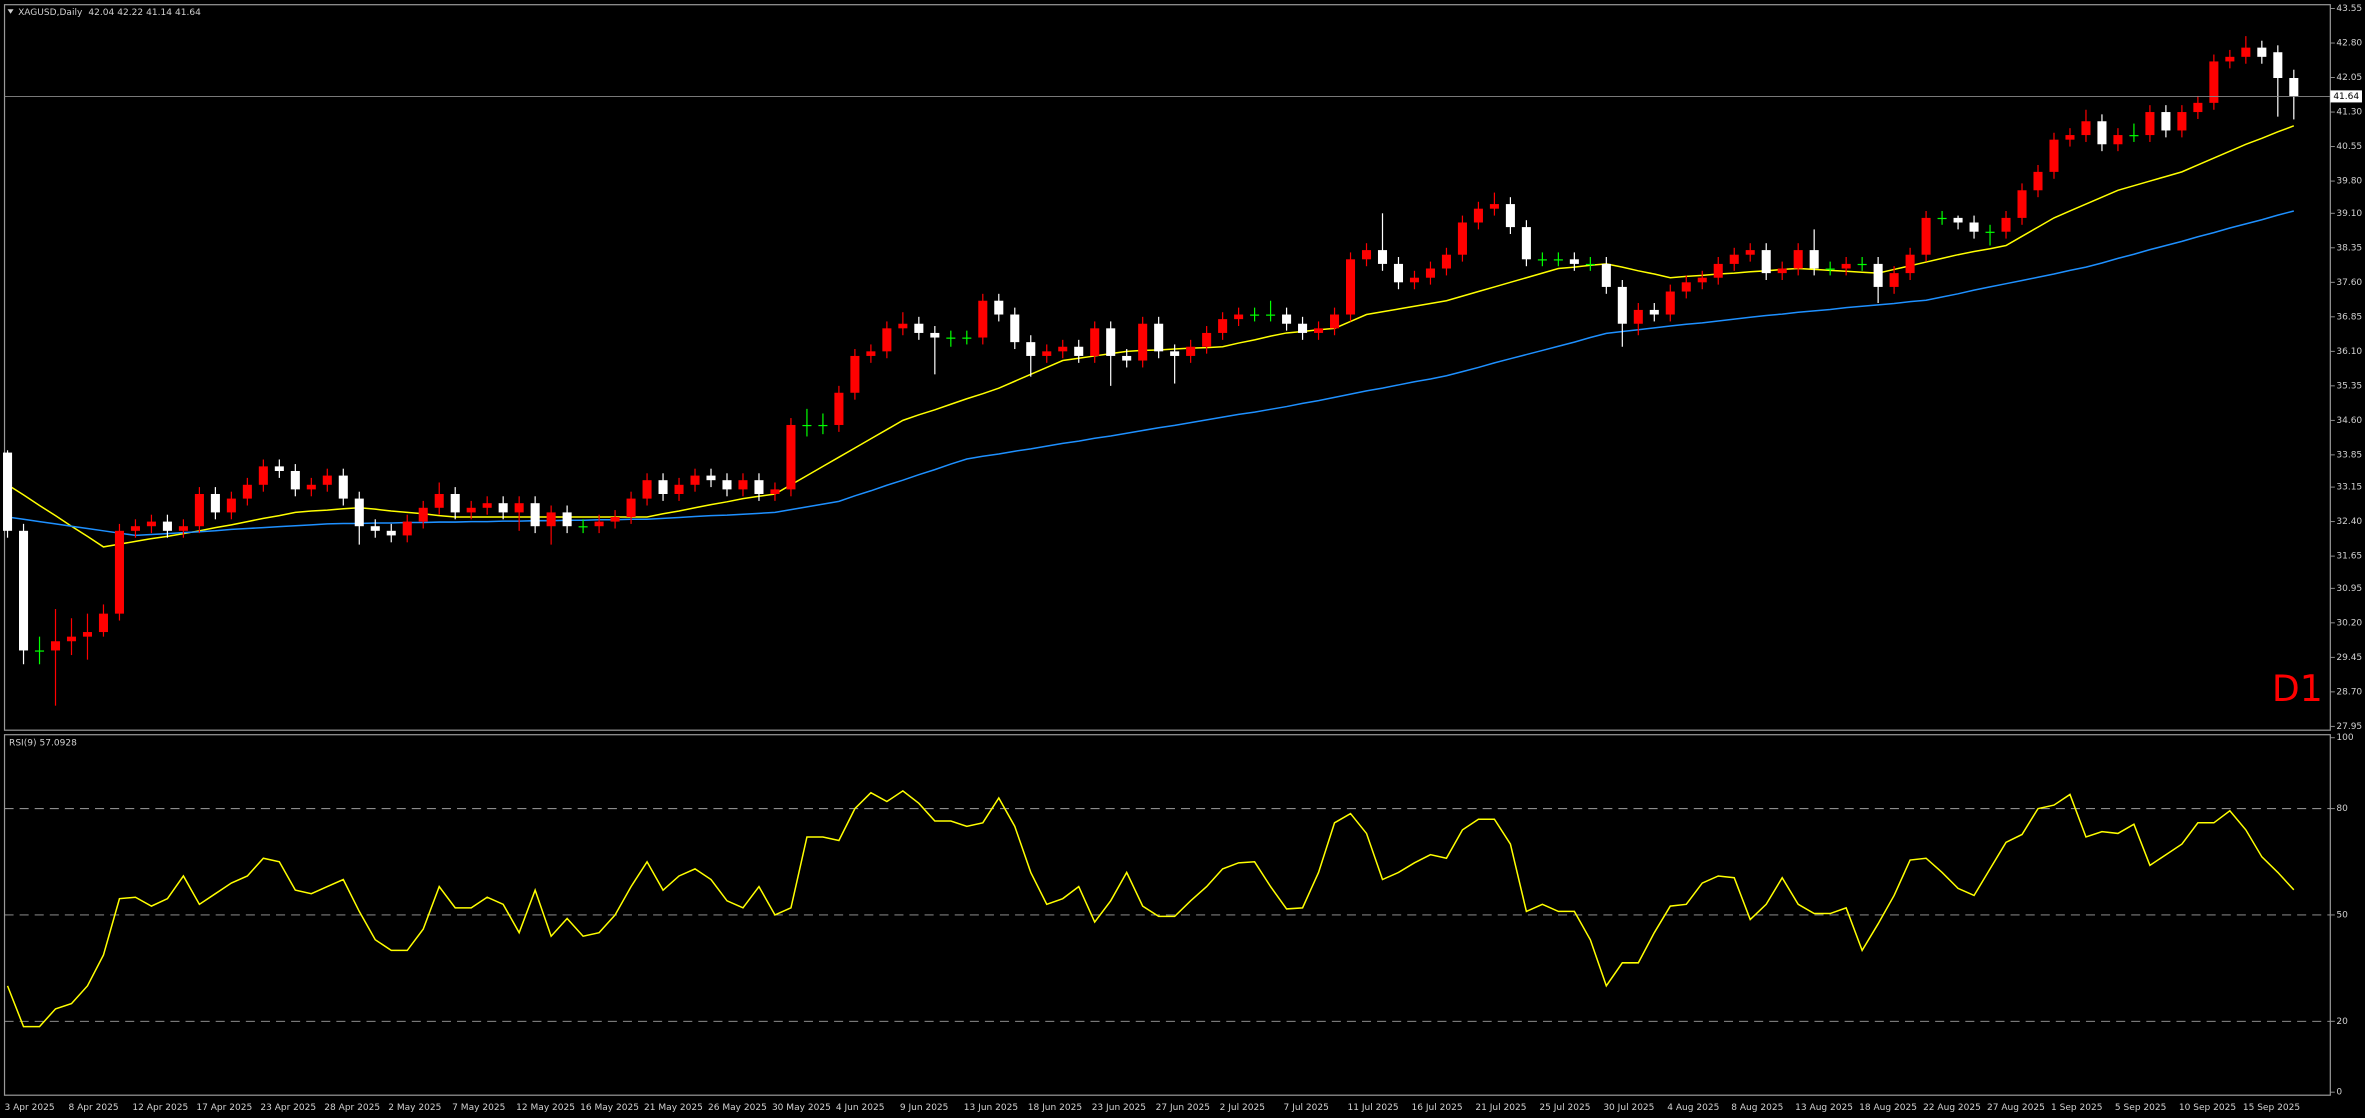 This screenshot has width=2365, height=1118. What do you see at coordinates (1952, 1108) in the screenshot?
I see `x-tick-label: 22 Aug 2025` at bounding box center [1952, 1108].